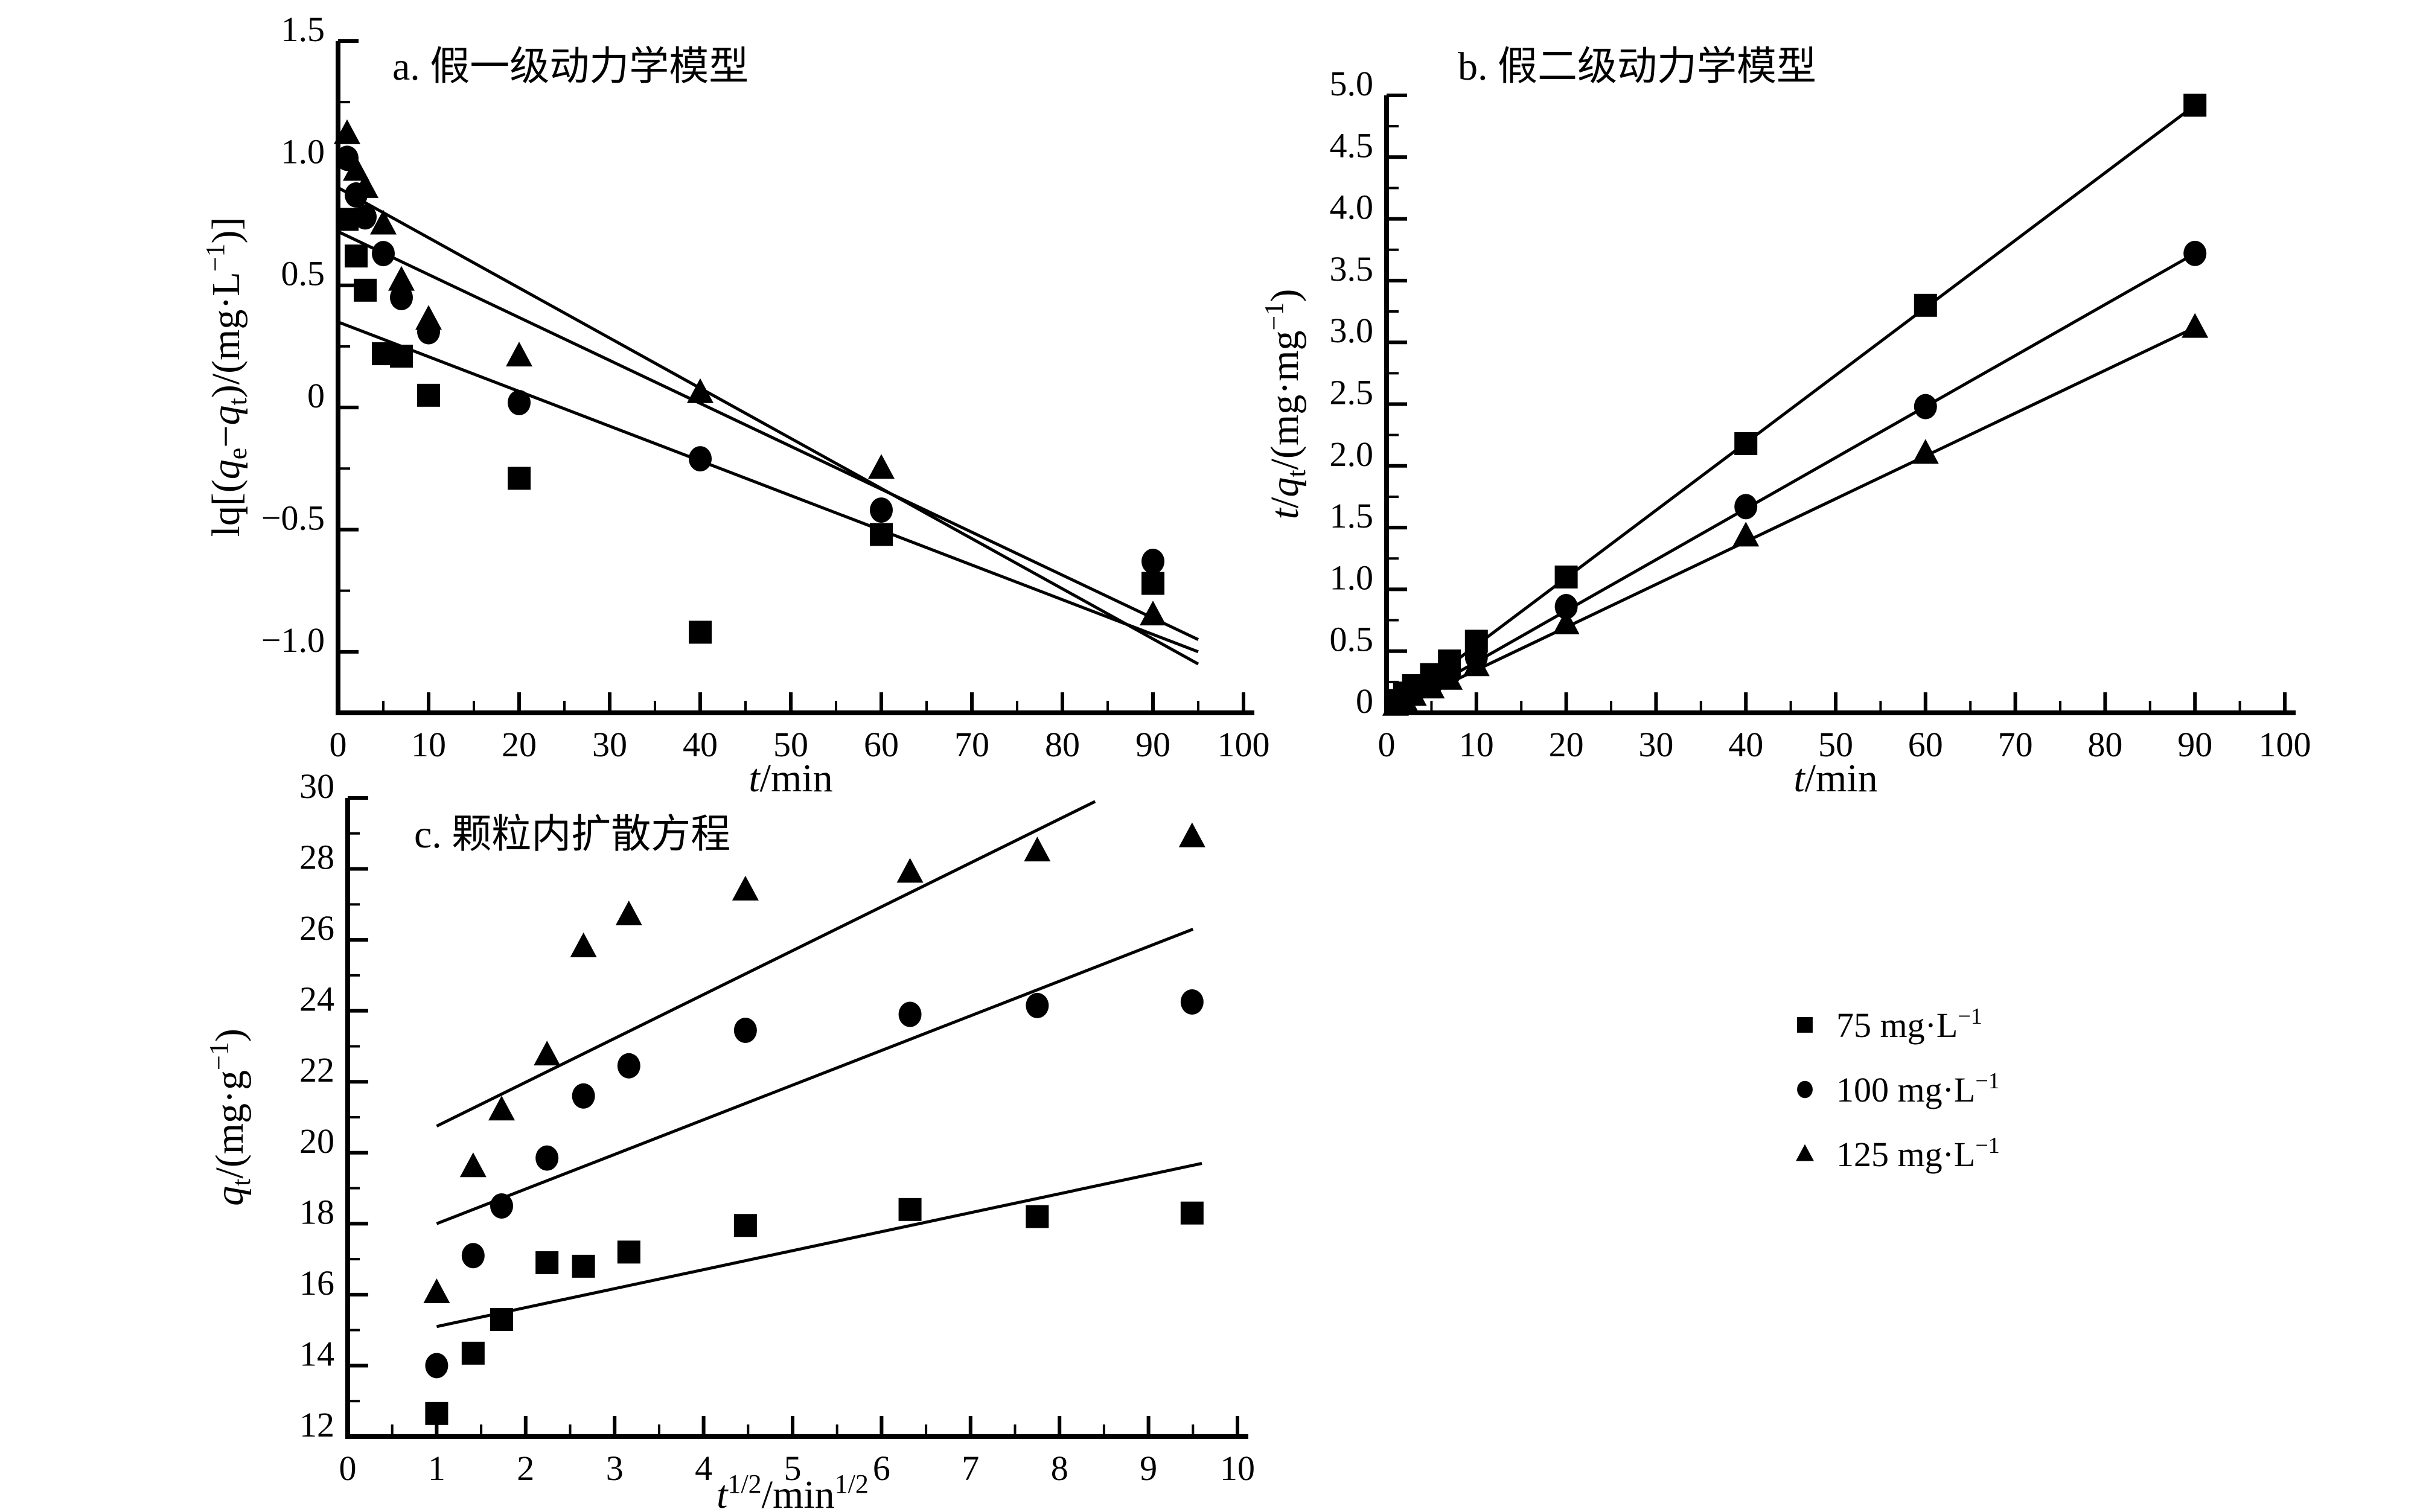  Describe the element at coordinates (1352, 577) in the screenshot. I see `chart-b-y-tick-label: 1.0` at that location.